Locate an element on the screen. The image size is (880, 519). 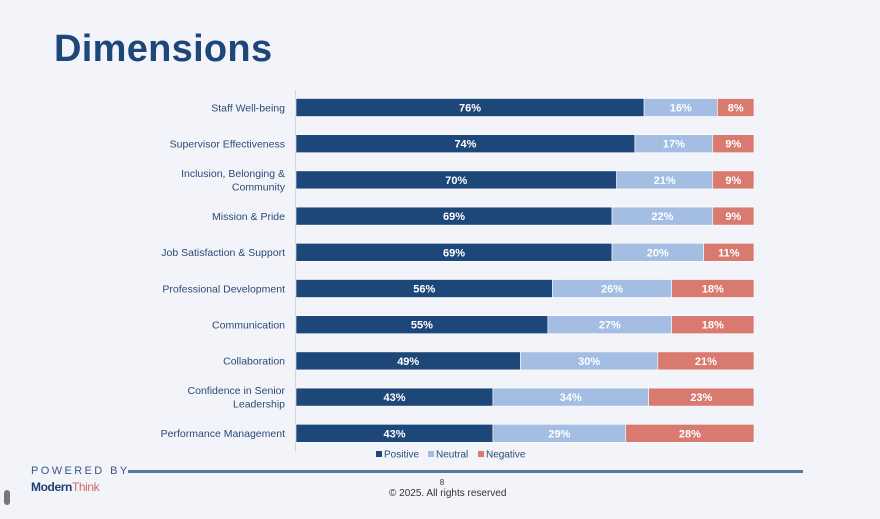
data-label-negative: 23% is located at coordinates (701, 398).